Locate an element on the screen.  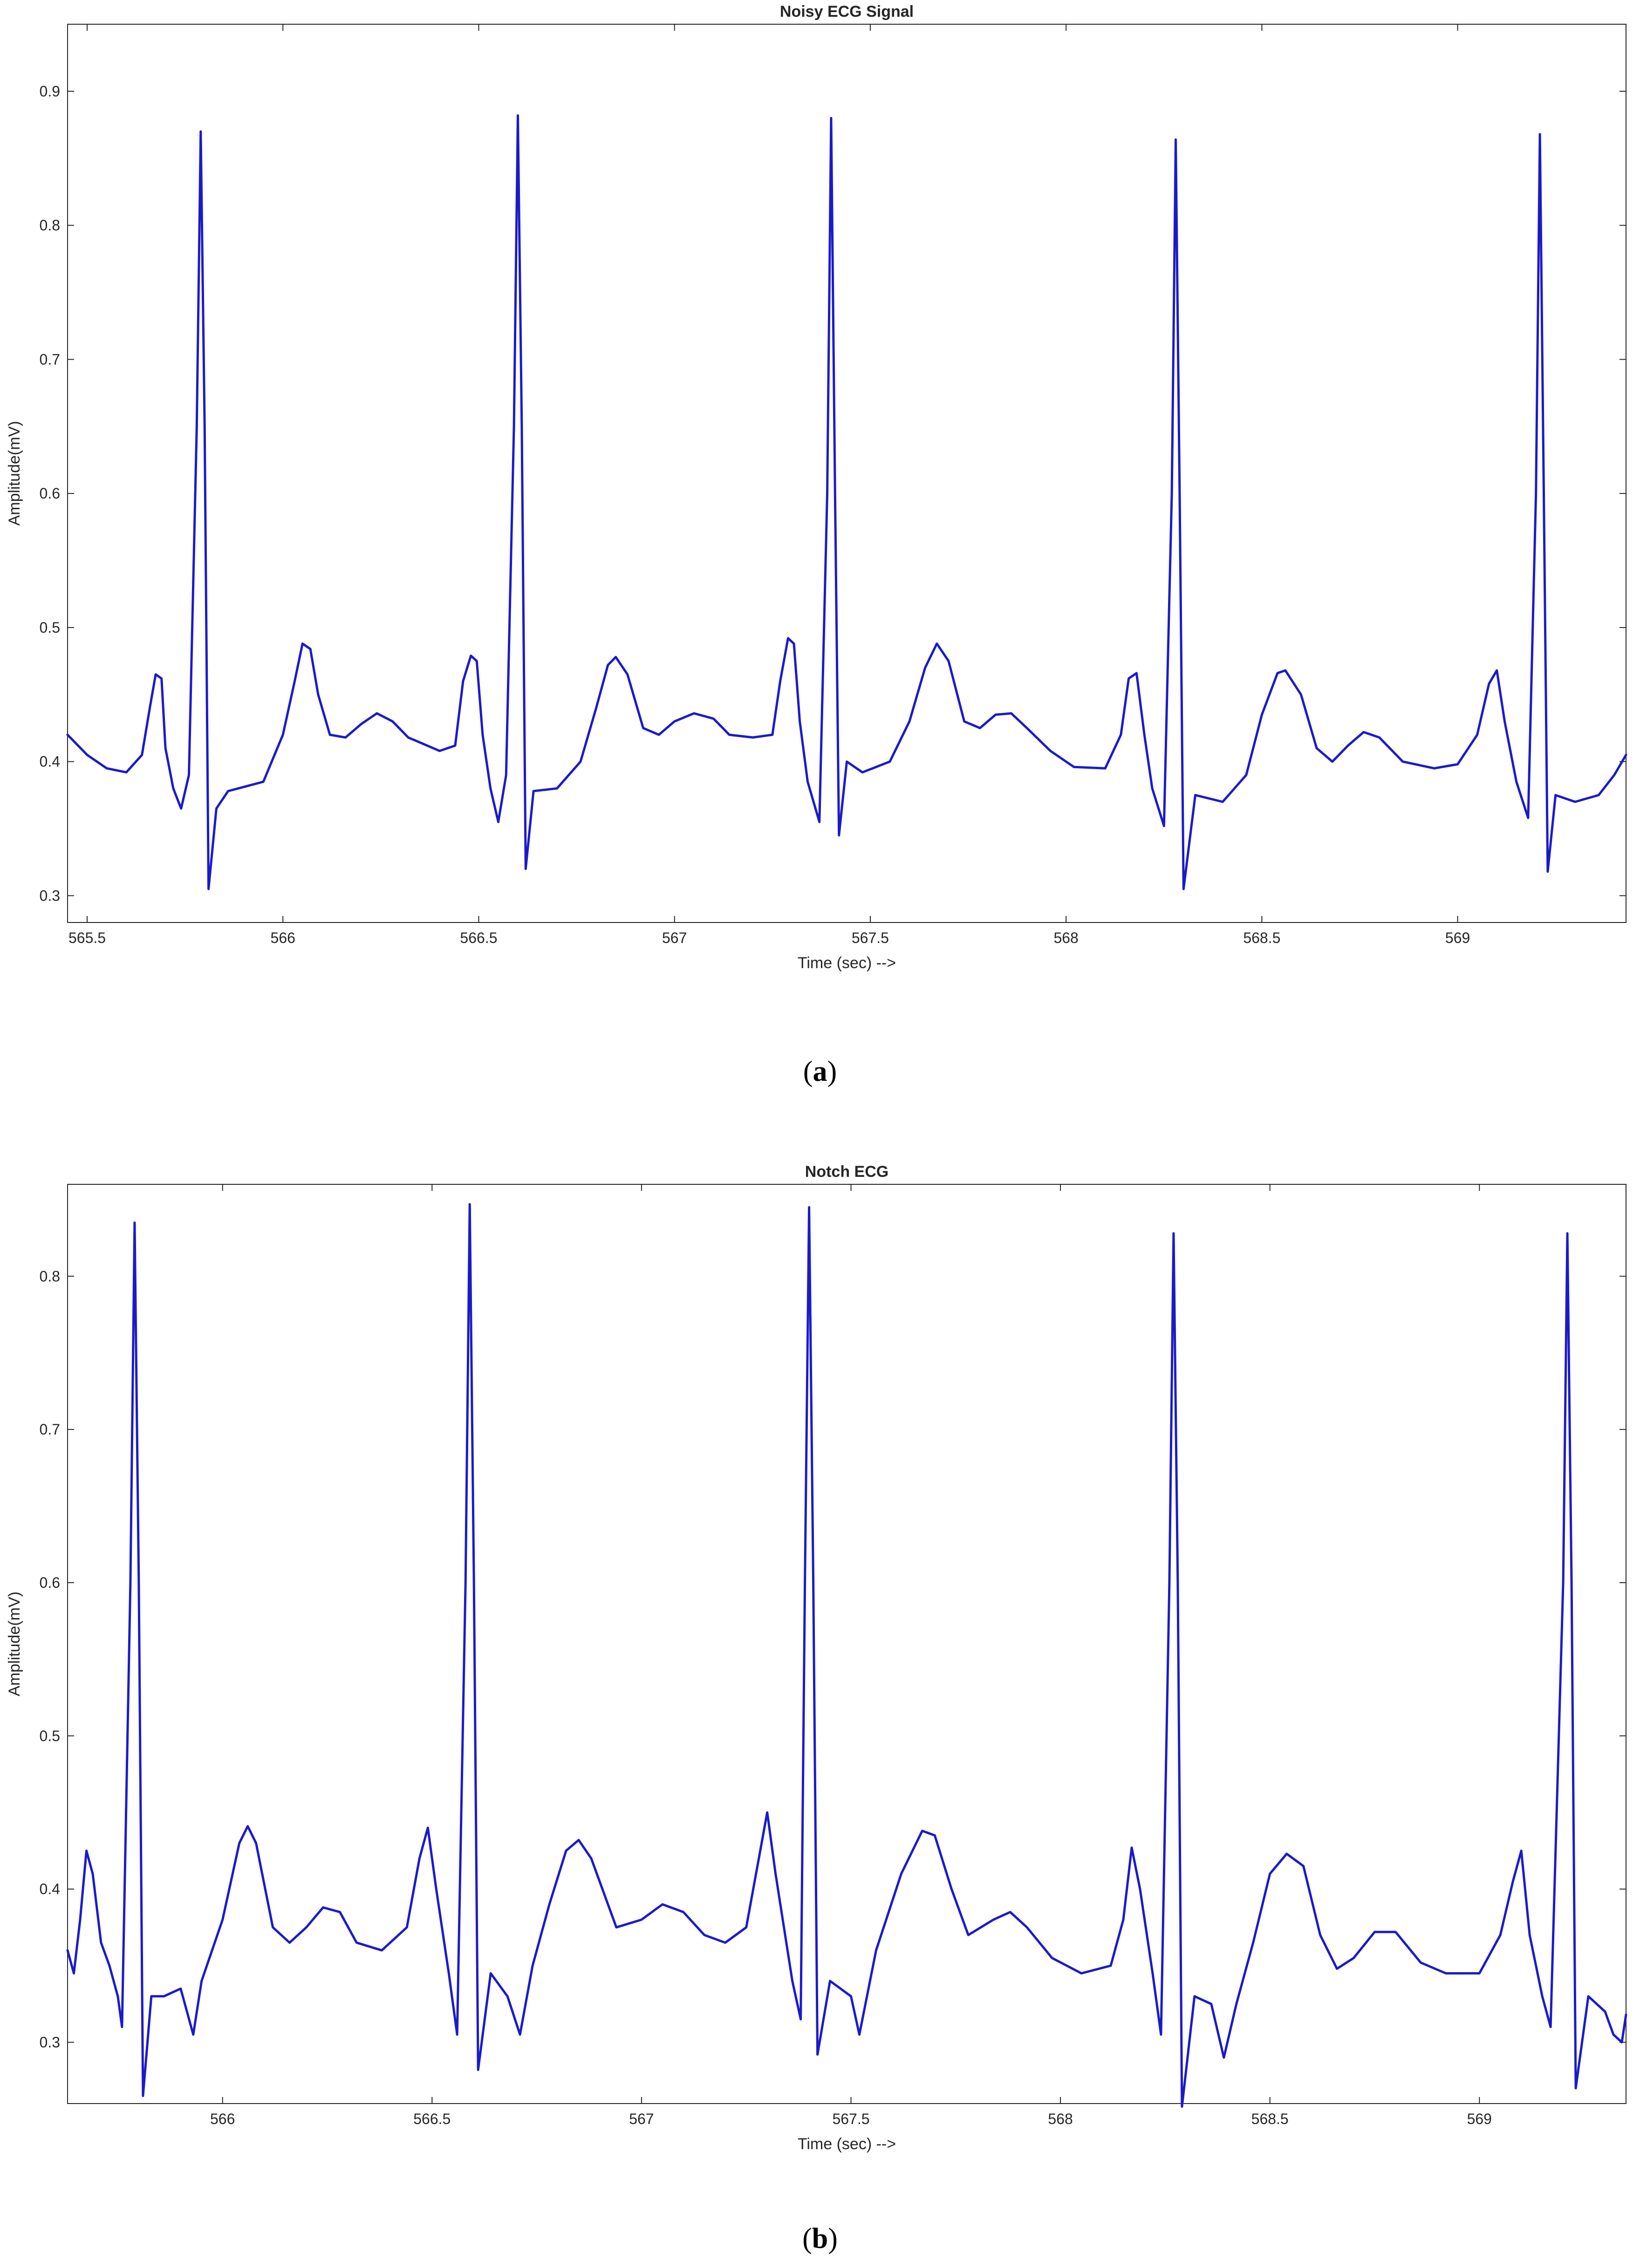
chart-a-y-tick-label: 0.5 is located at coordinates (50, 627).